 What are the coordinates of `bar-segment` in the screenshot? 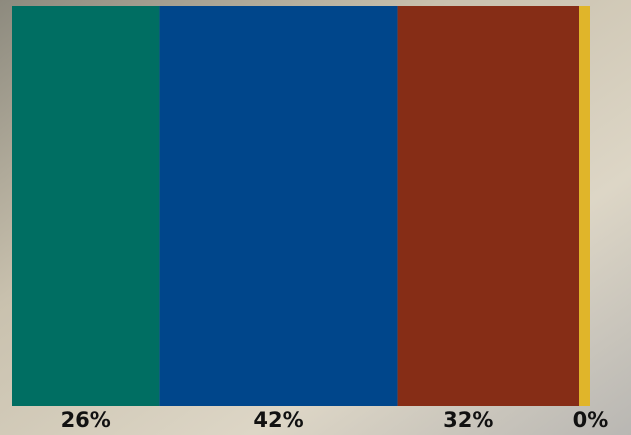 It's located at (584, 206).